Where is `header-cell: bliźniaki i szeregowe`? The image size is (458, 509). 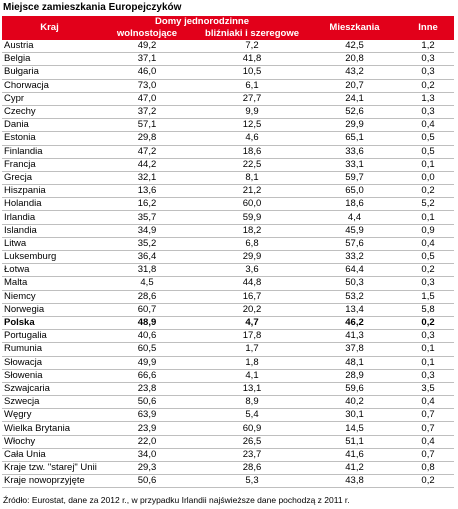 header-cell: bliźniaki i szeregowe is located at coordinates (252, 34).